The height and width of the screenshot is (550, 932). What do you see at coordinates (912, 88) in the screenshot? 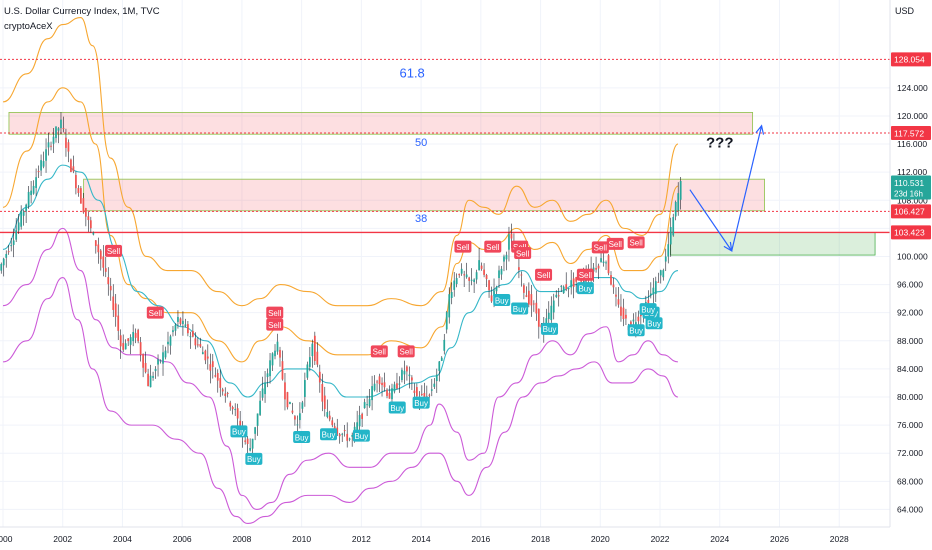
I see `price-tick-label: 124.000` at bounding box center [912, 88].